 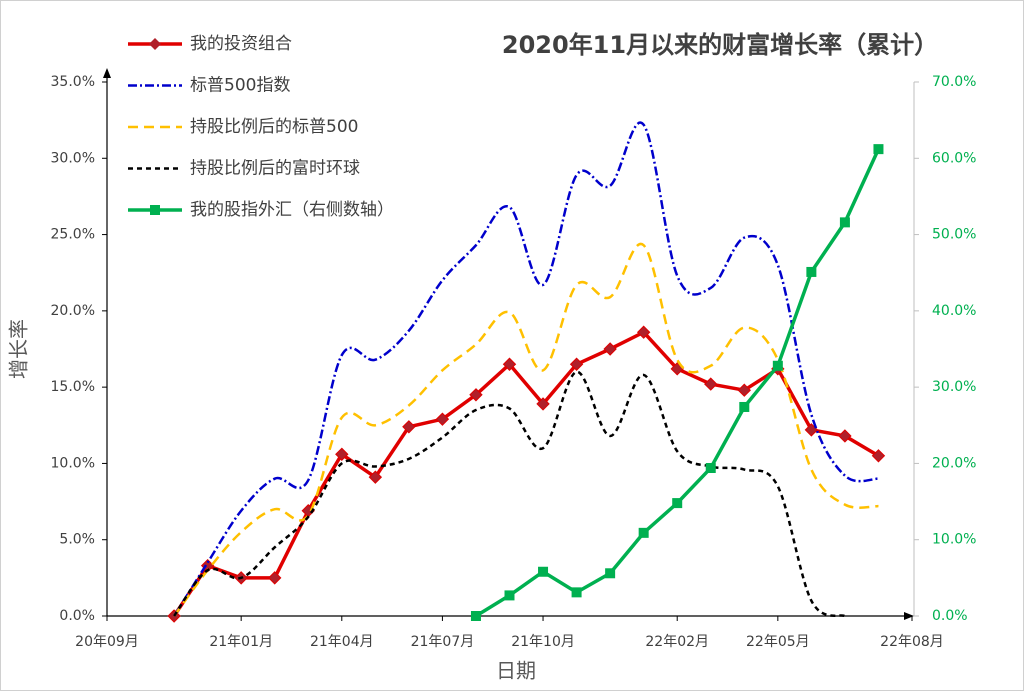 What do you see at coordinates (543, 642) in the screenshot?
I see `x-tick-label: 21年10月` at bounding box center [543, 642].